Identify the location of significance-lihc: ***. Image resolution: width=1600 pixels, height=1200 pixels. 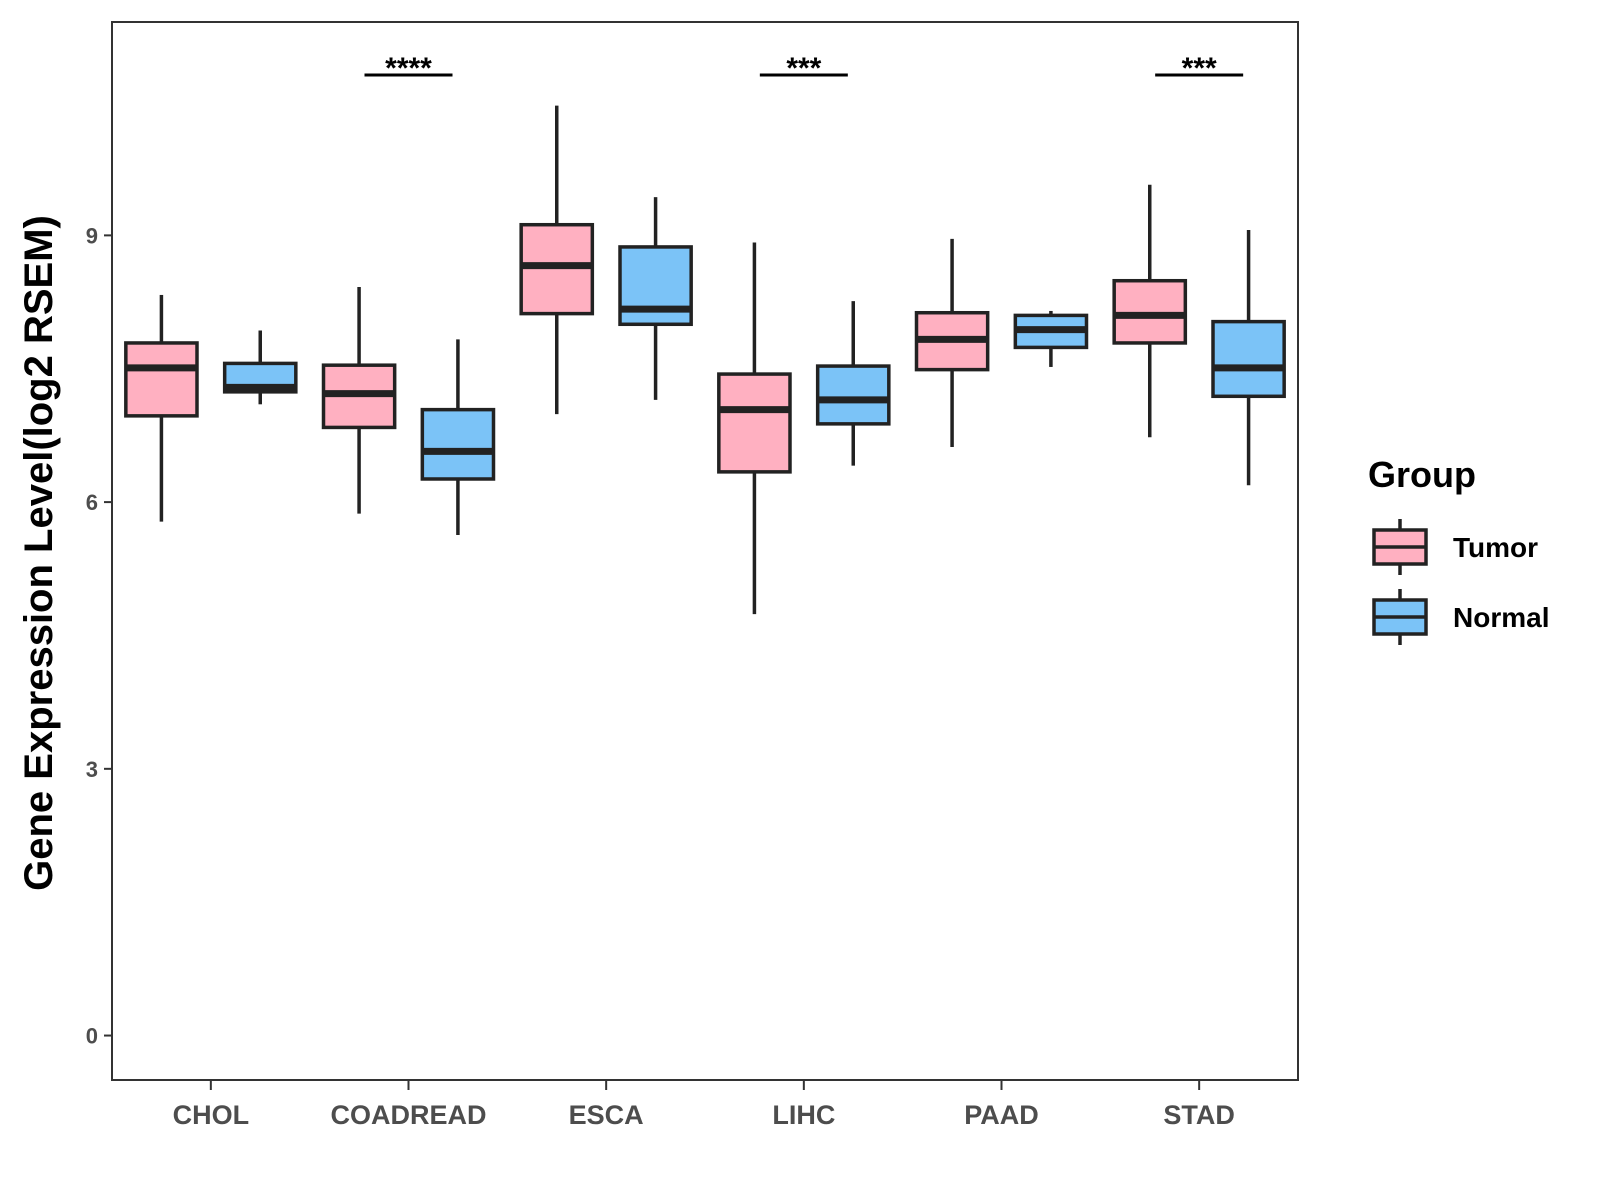
(803, 68).